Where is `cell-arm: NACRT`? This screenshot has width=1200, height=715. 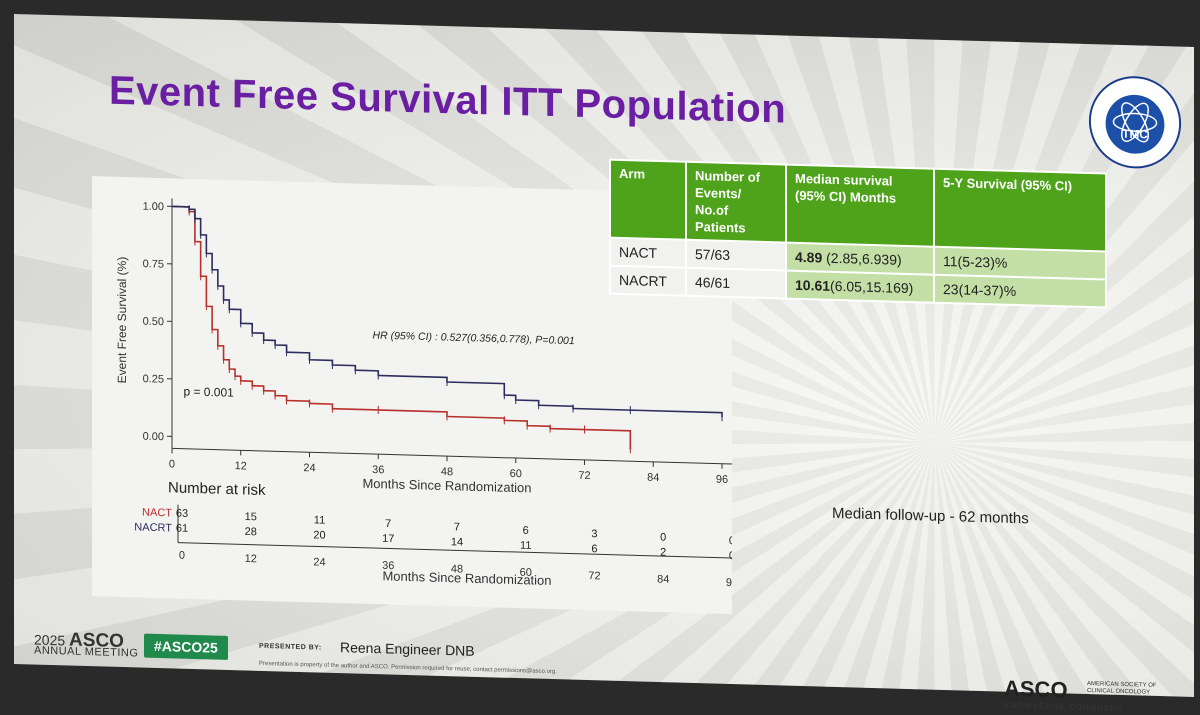
cell-arm: NACRT is located at coordinates (648, 281).